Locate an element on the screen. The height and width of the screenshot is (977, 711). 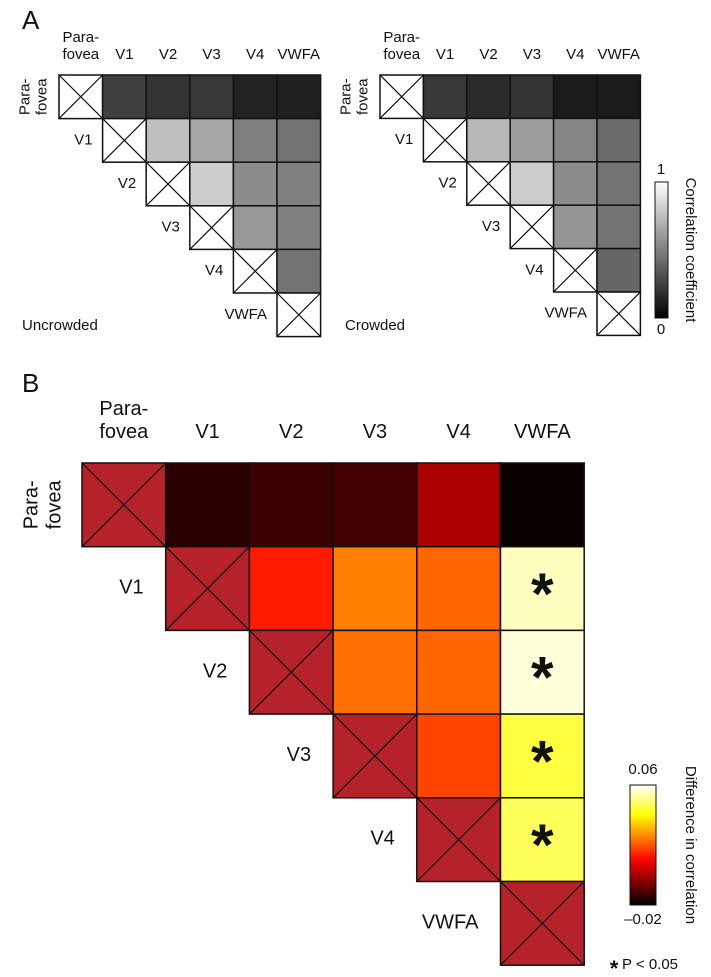
panel-letter: A is located at coordinates (31, 20).